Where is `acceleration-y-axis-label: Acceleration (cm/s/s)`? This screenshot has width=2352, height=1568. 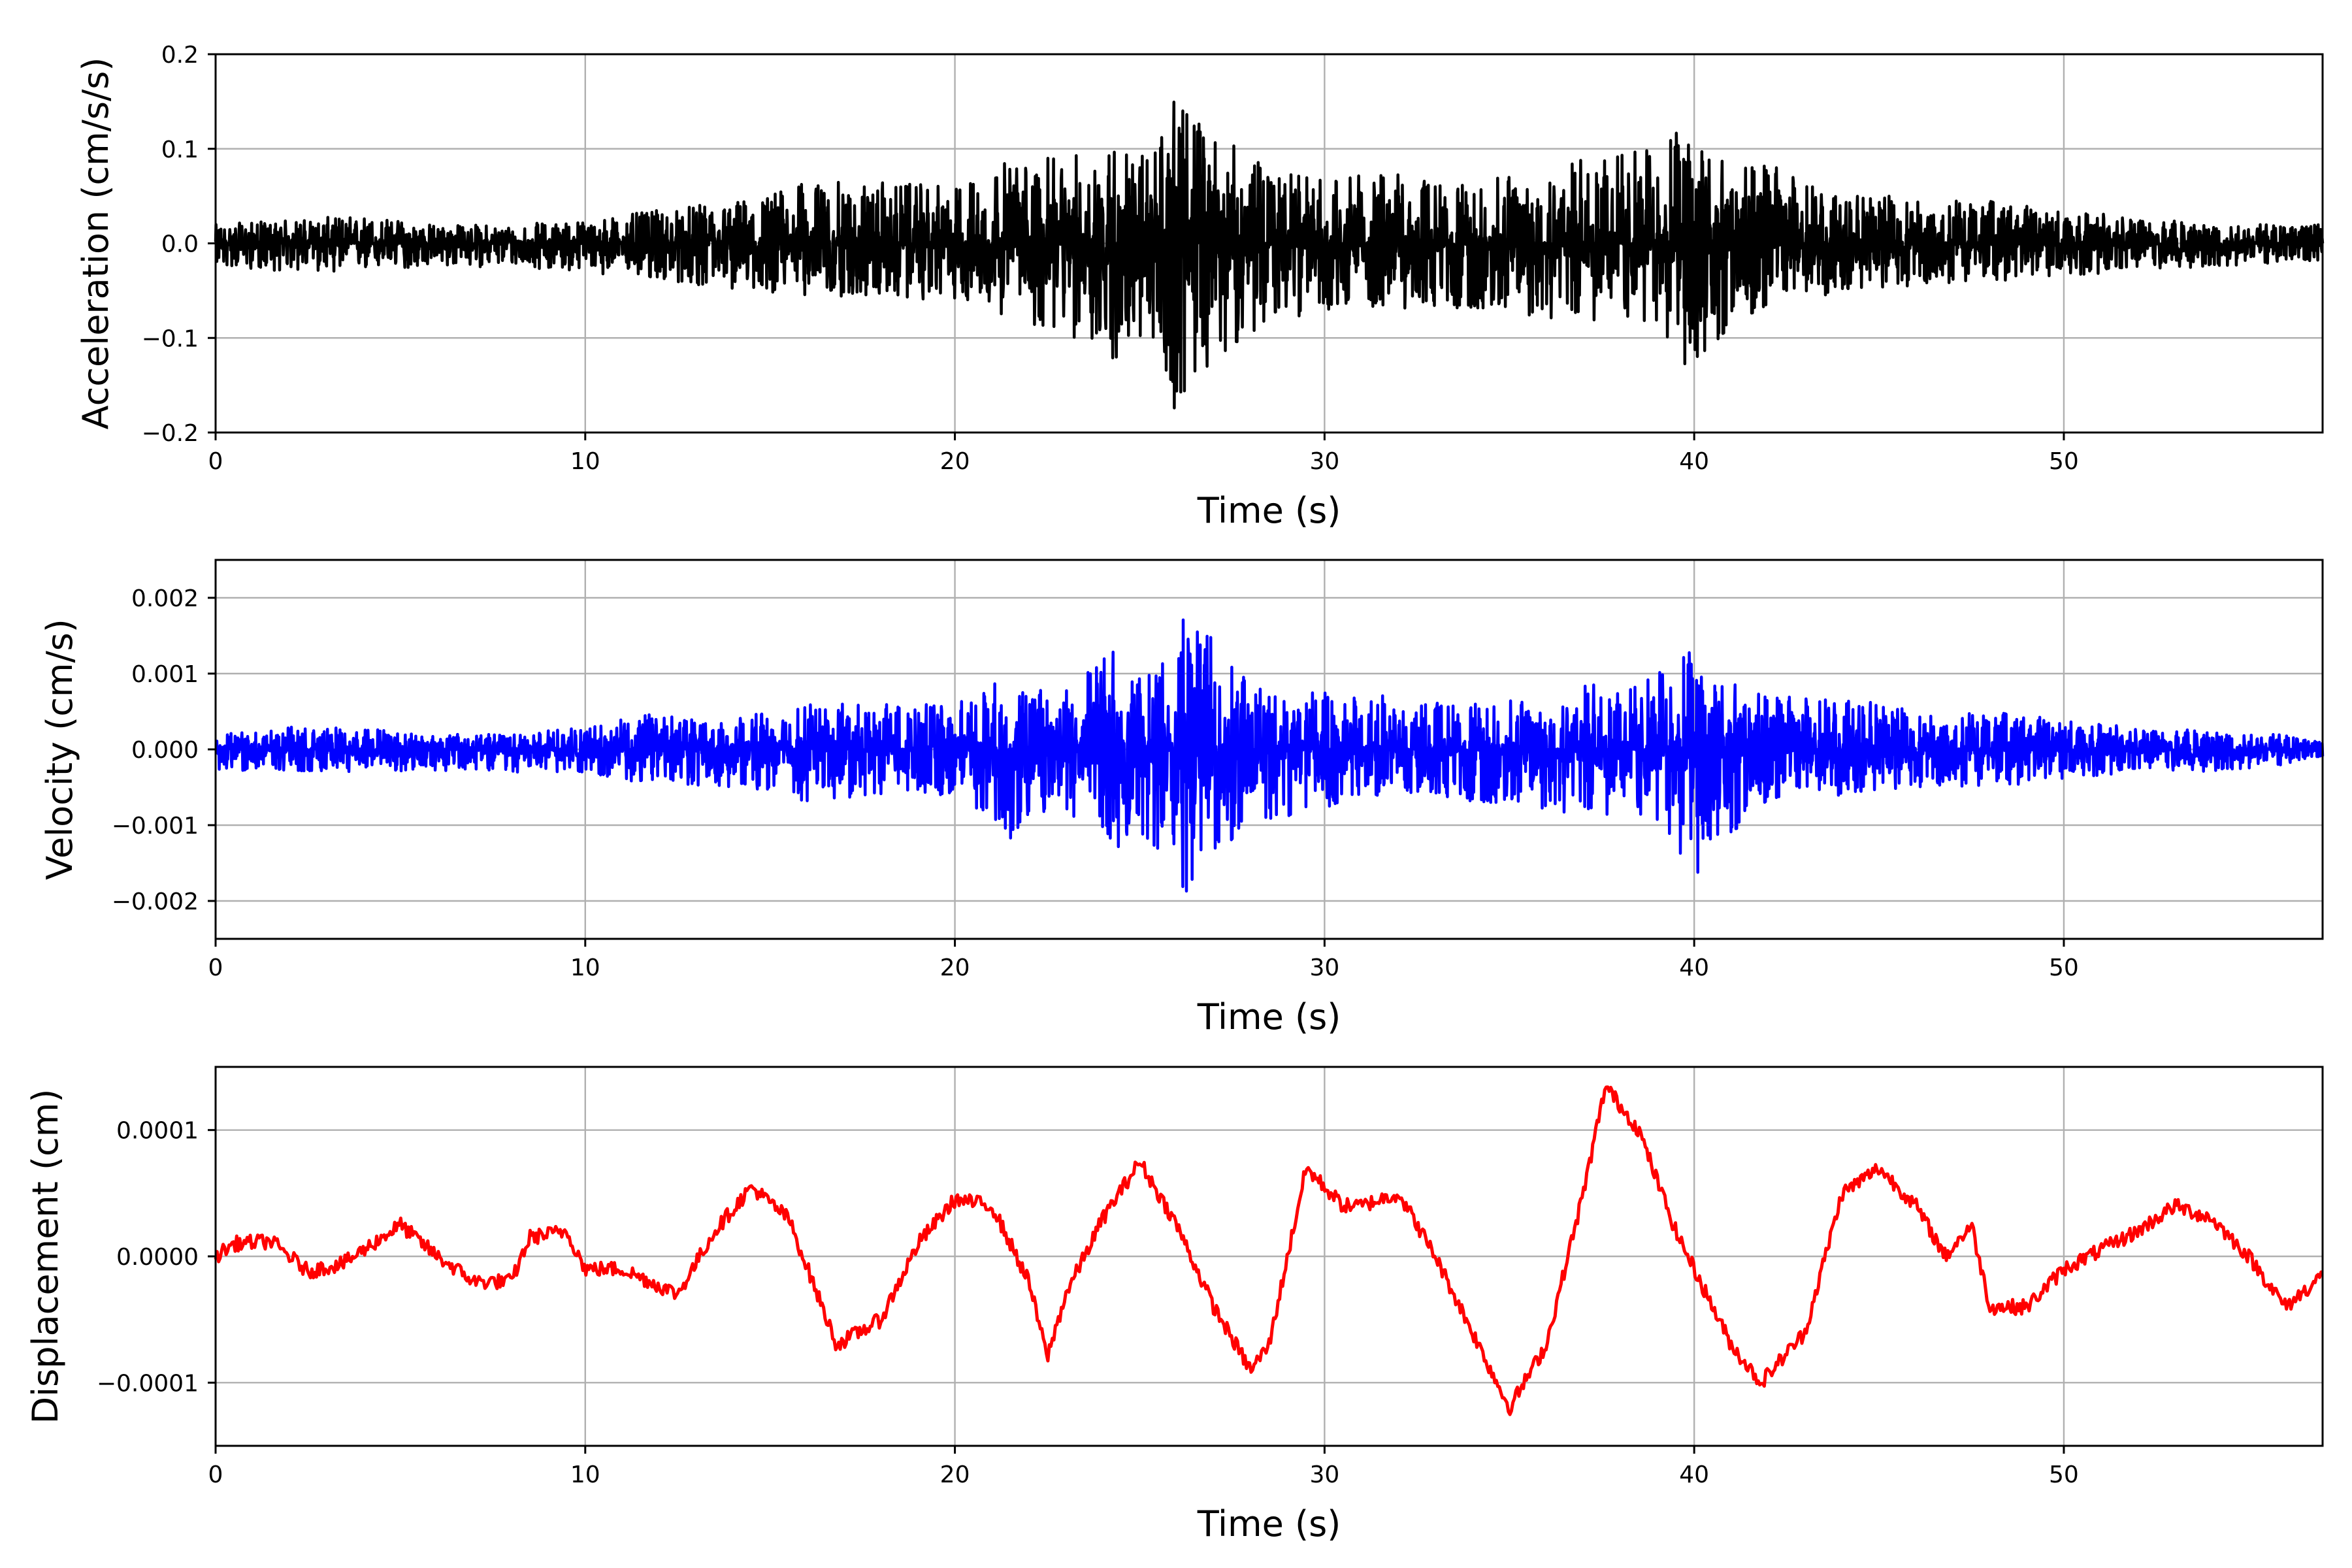 acceleration-y-axis-label: Acceleration (cm/s/s) is located at coordinates (95, 243).